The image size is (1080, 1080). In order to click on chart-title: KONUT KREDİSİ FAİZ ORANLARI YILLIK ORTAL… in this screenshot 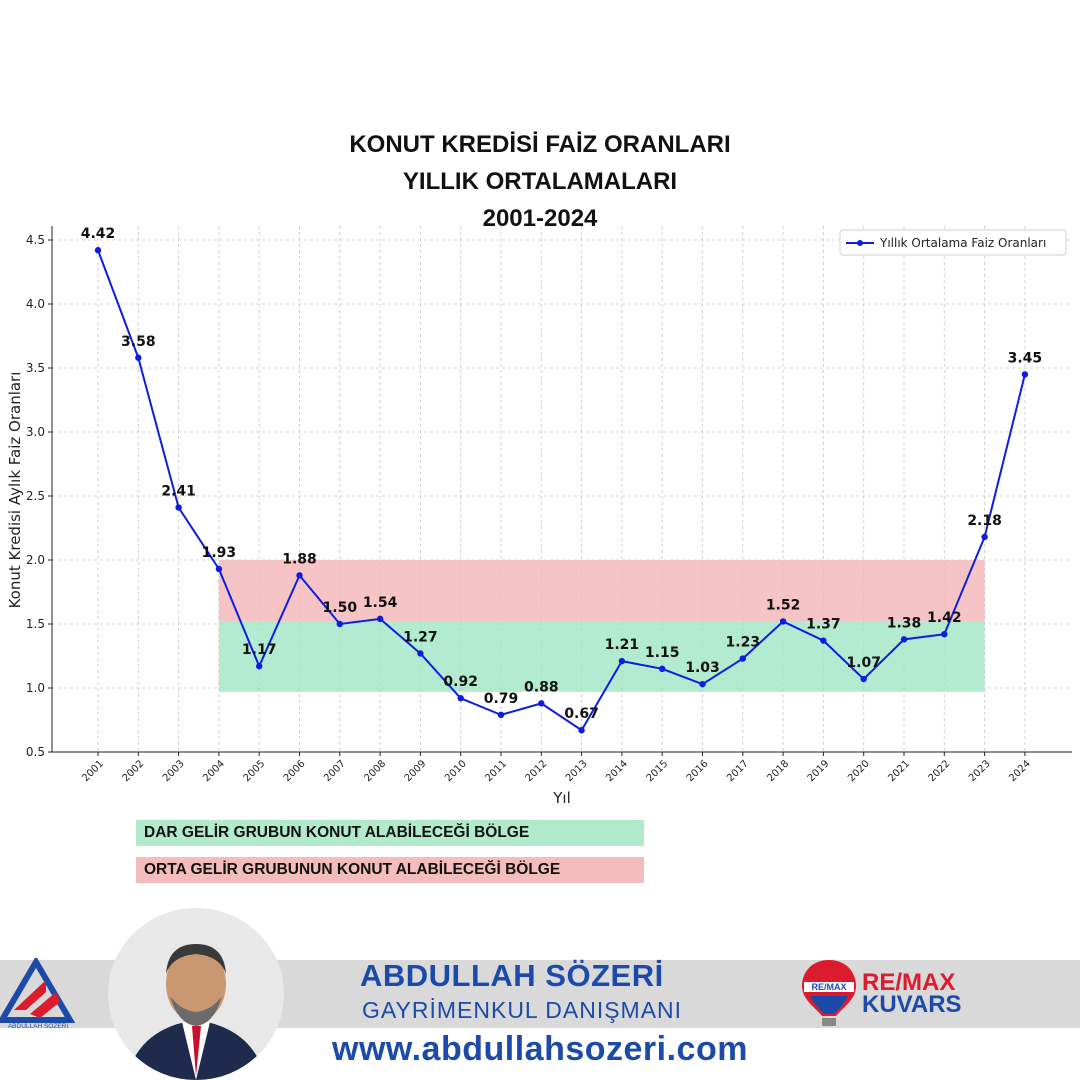, I will do `click(540, 181)`.